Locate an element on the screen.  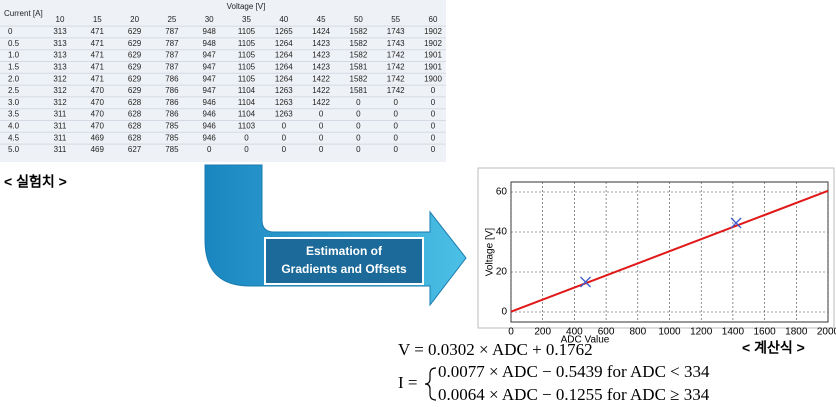
y-tick-label: 0 is located at coordinates (504, 312).